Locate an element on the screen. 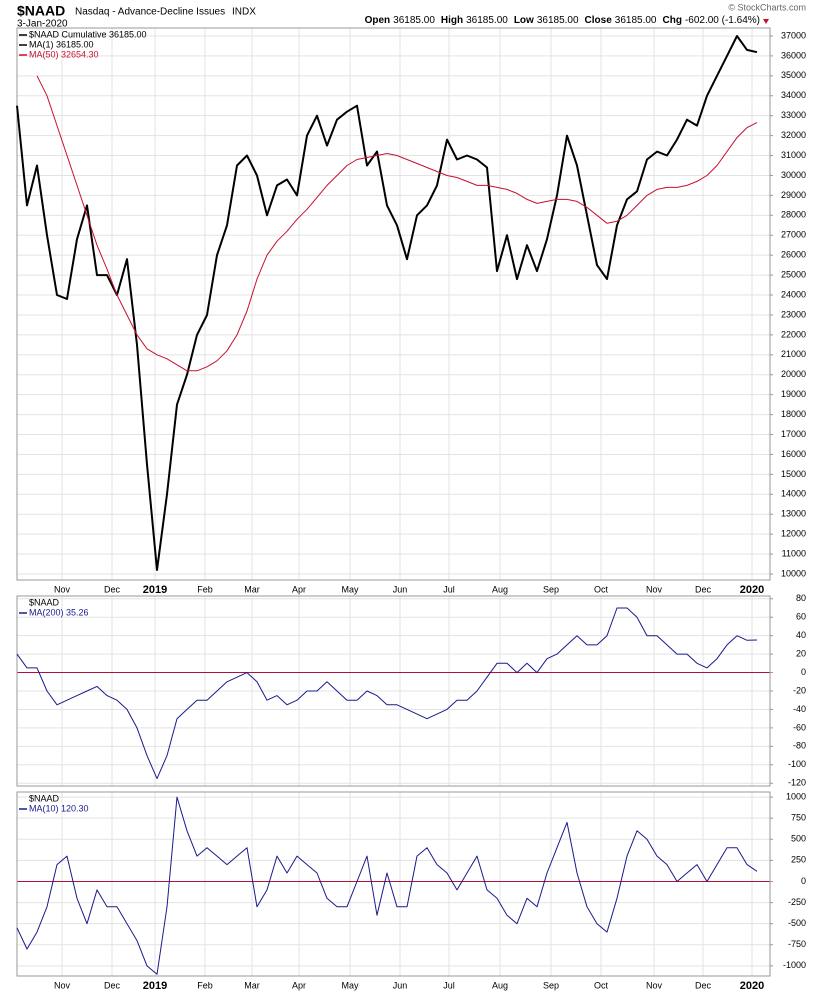  y-tick-label: -250 is located at coordinates (797, 902).